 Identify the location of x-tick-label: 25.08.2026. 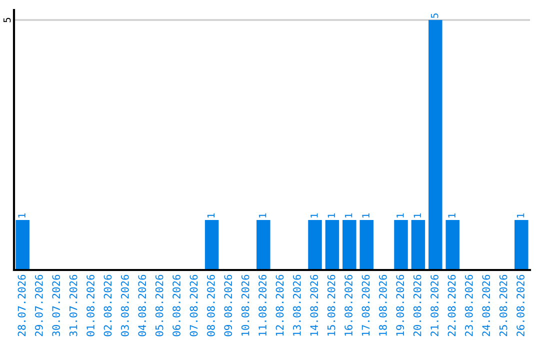
(503, 305).